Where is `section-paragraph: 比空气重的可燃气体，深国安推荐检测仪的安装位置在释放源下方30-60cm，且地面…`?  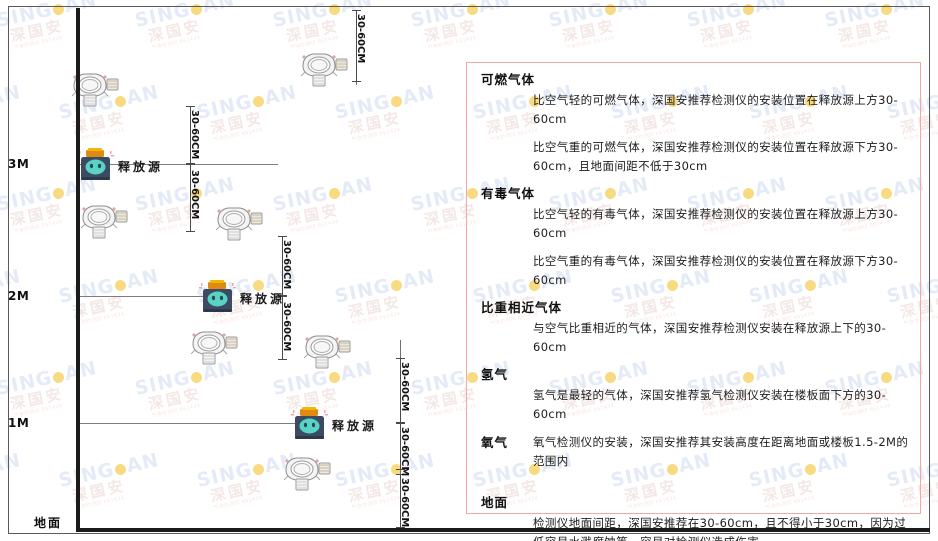
section-paragraph: 比空气重的可燃气体，深国安推荐检测仪的安装位置在释放源下方30-60cm，且地面… is located at coordinates (716, 156).